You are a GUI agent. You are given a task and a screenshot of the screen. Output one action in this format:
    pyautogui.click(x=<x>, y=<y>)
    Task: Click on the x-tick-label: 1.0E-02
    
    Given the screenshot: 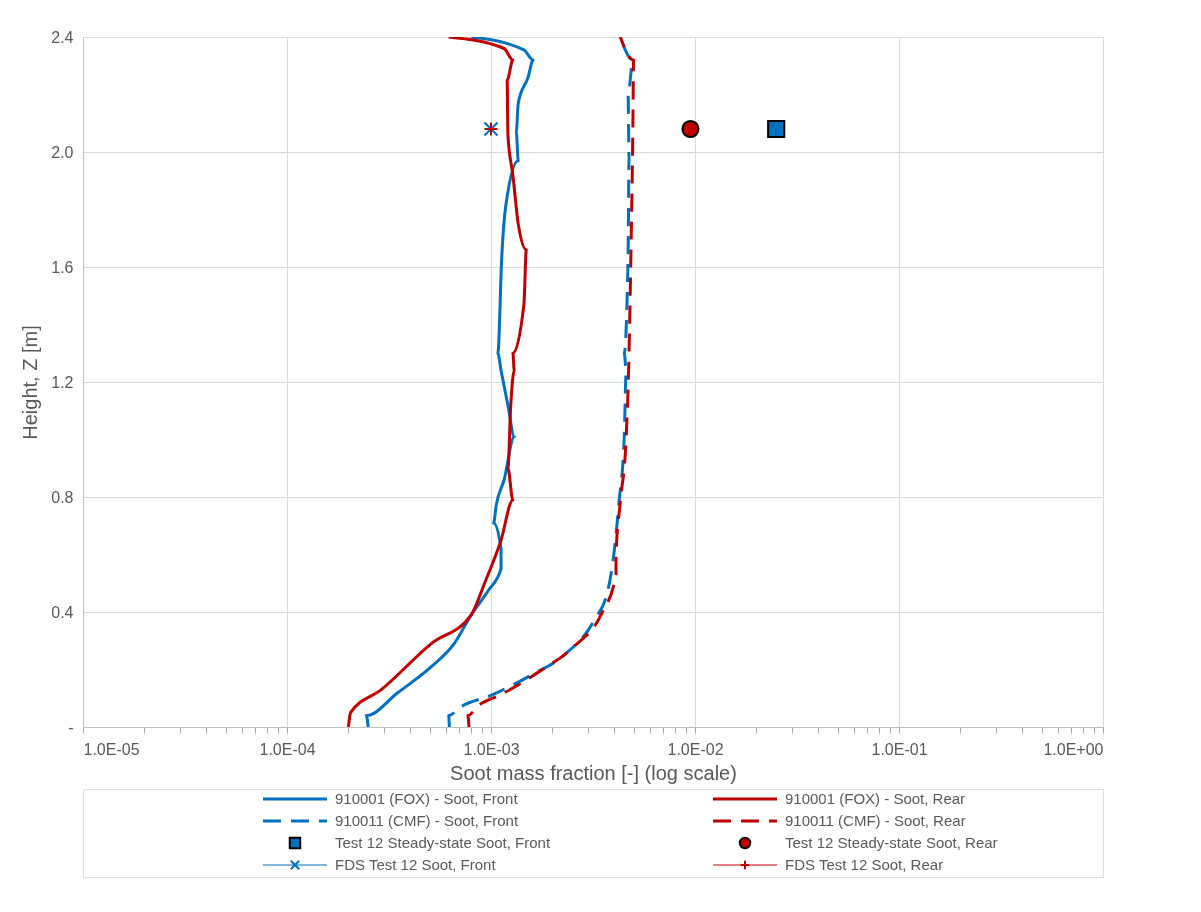 What is the action you would take?
    pyautogui.click(x=695, y=749)
    